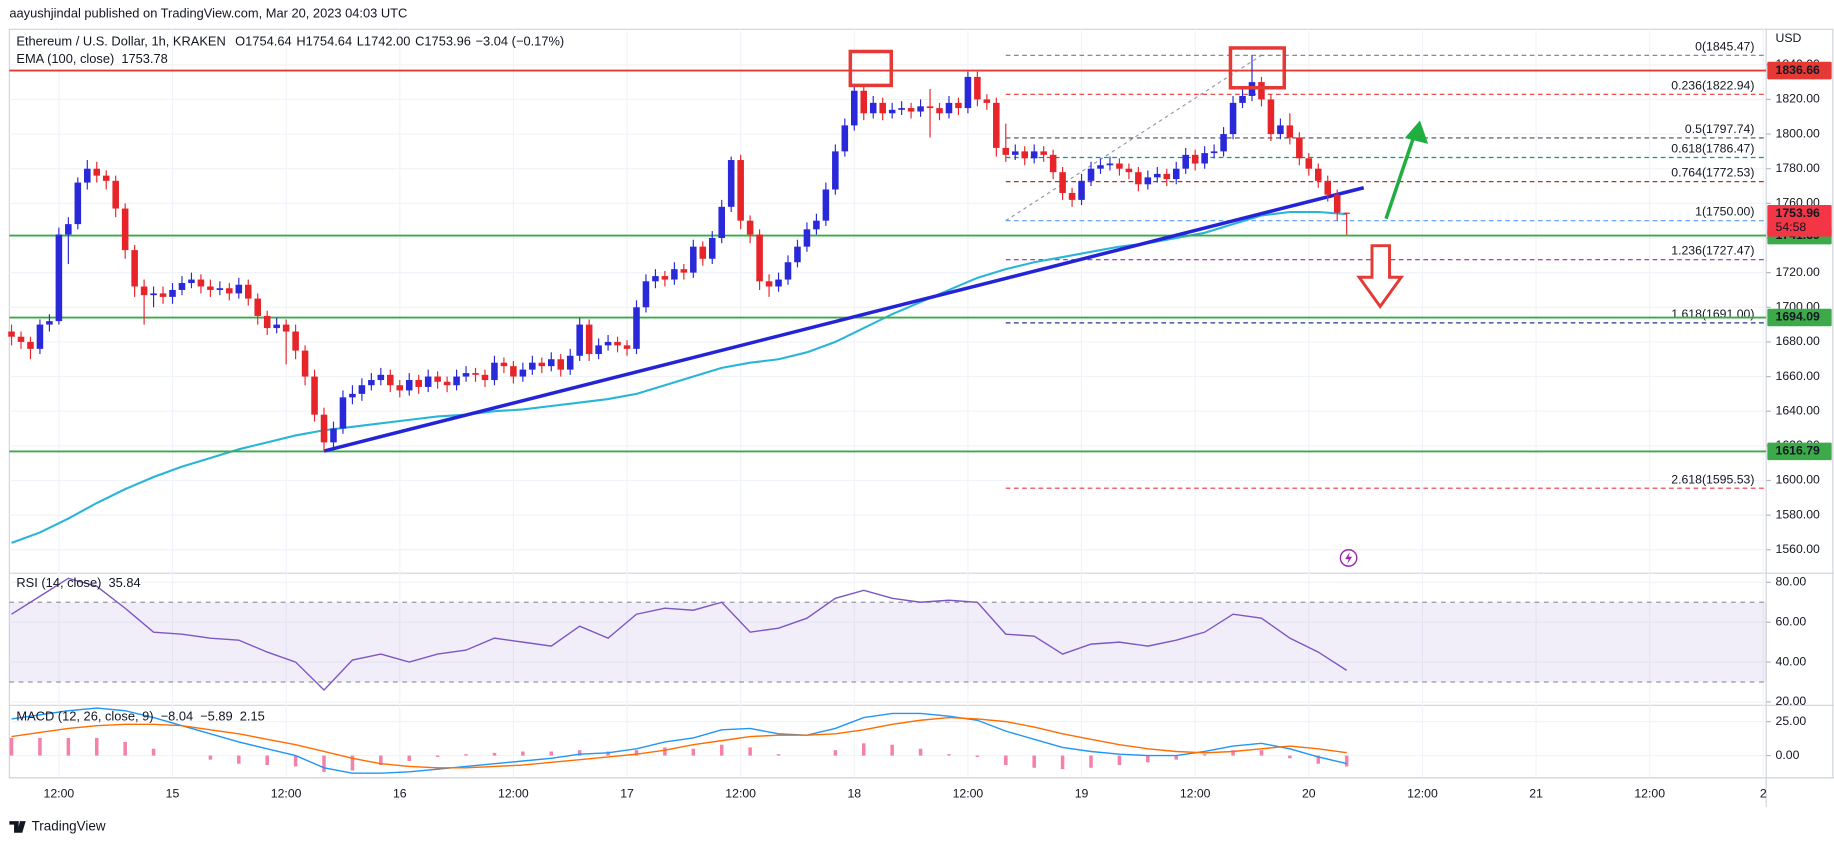 The width and height of the screenshot is (1834, 845). I want to click on legend-text: EMA (100, close), so click(65, 58).